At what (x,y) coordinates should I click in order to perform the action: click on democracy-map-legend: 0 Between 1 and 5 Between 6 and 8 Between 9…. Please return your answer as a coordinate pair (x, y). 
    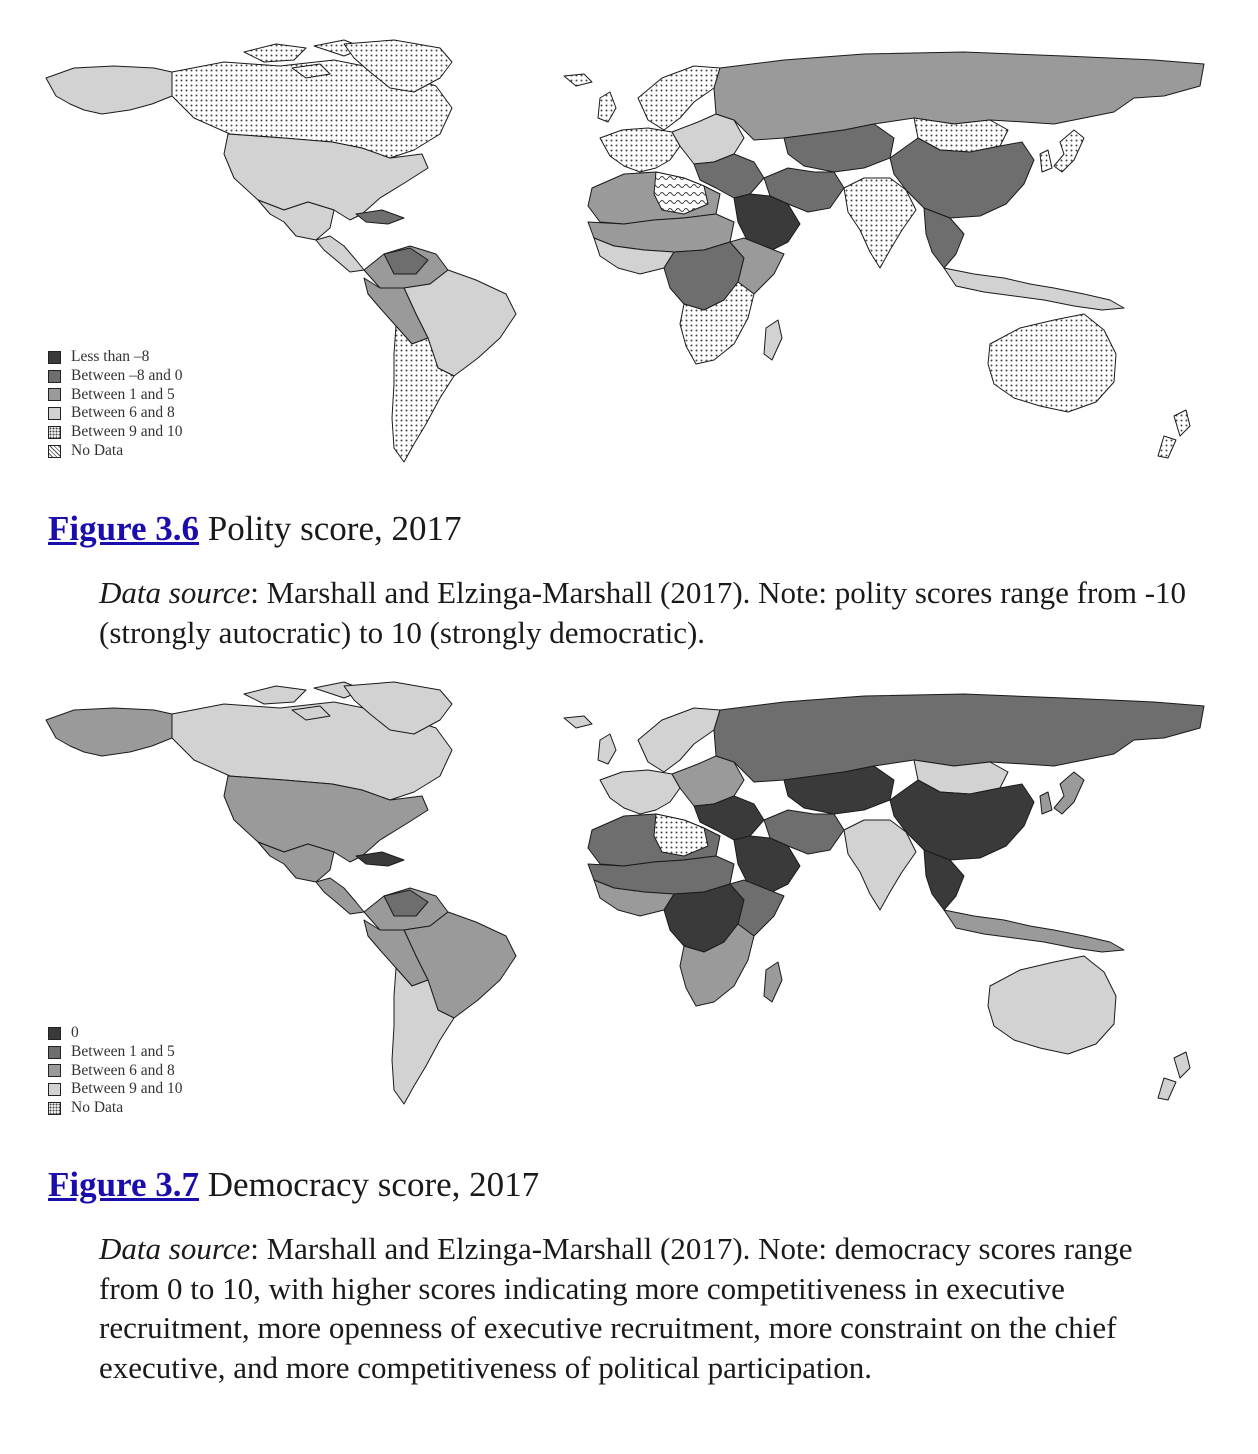
    Looking at the image, I should click on (115, 1071).